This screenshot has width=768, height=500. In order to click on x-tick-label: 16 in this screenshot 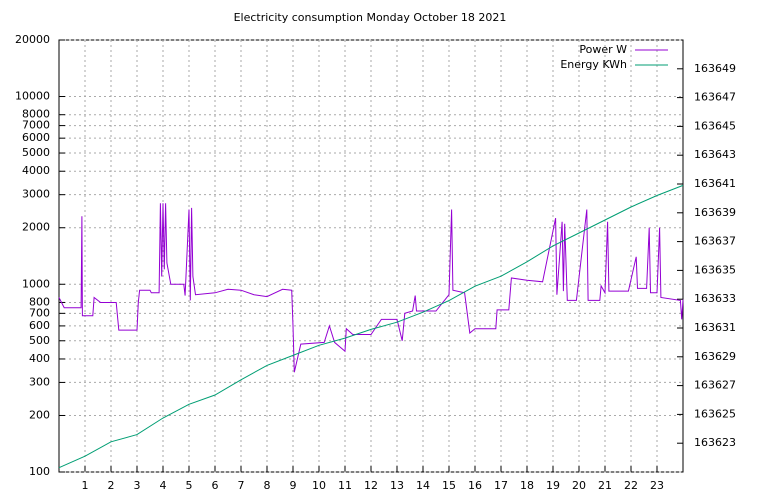, I will do `click(475, 485)`.